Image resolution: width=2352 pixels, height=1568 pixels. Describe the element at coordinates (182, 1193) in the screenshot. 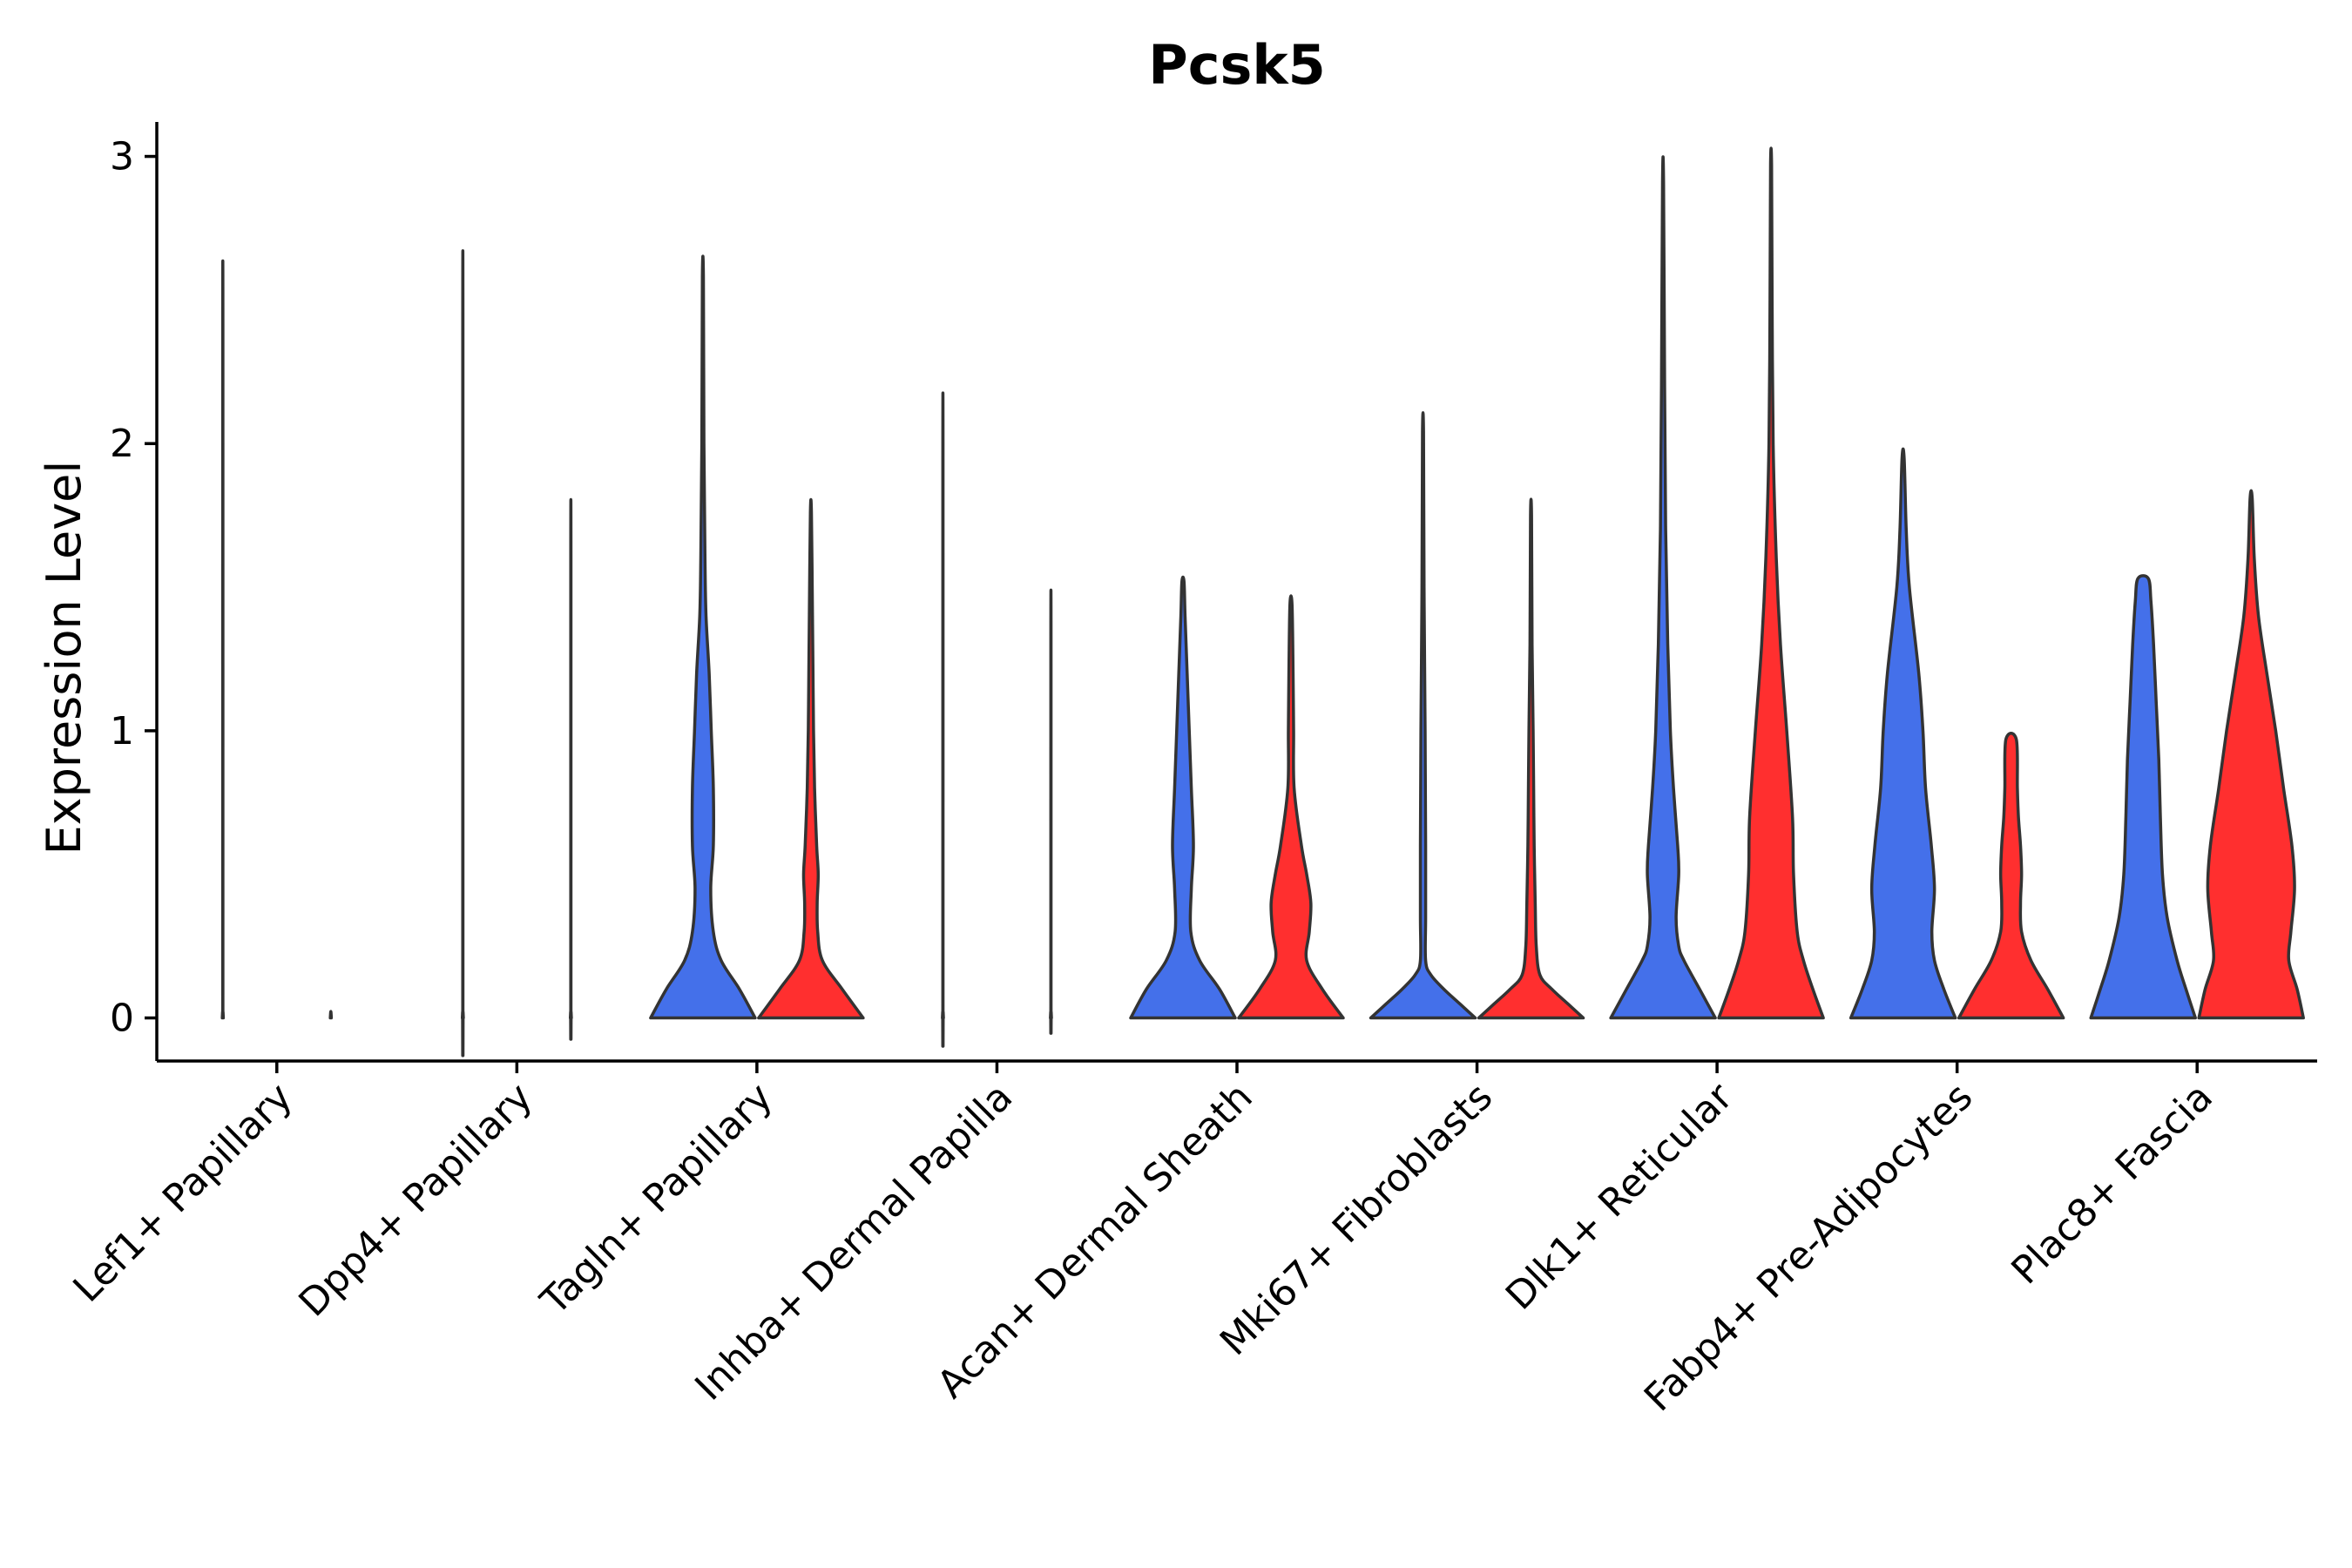

I see `x-tick-label: Lef1+ Papillary` at that location.